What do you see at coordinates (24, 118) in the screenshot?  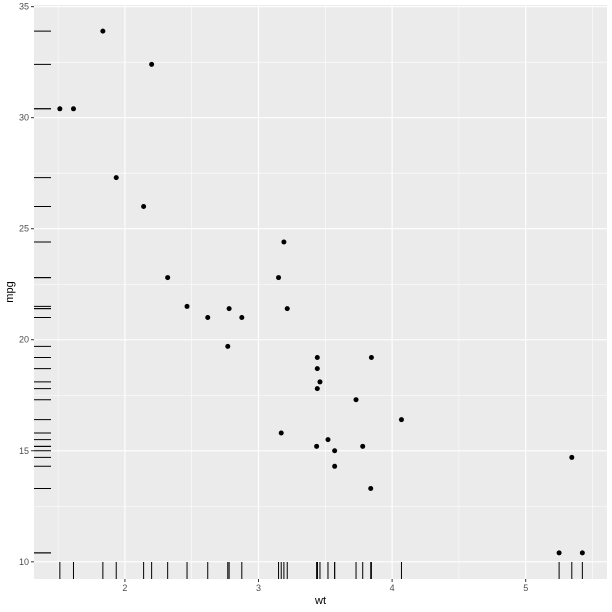 I see `y-tick-label: 30` at bounding box center [24, 118].